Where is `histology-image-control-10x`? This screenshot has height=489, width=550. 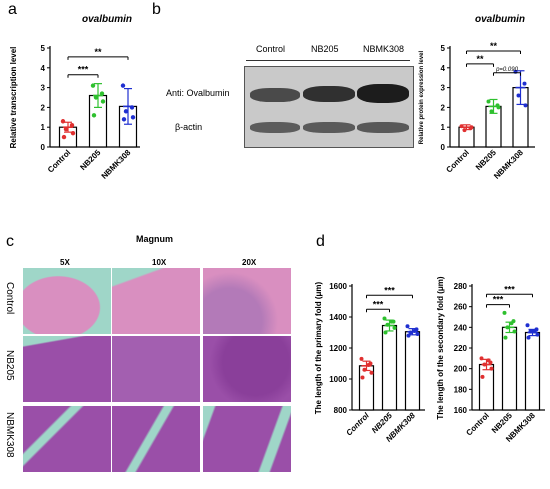 histology-image-control-10x is located at coordinates (156, 301).